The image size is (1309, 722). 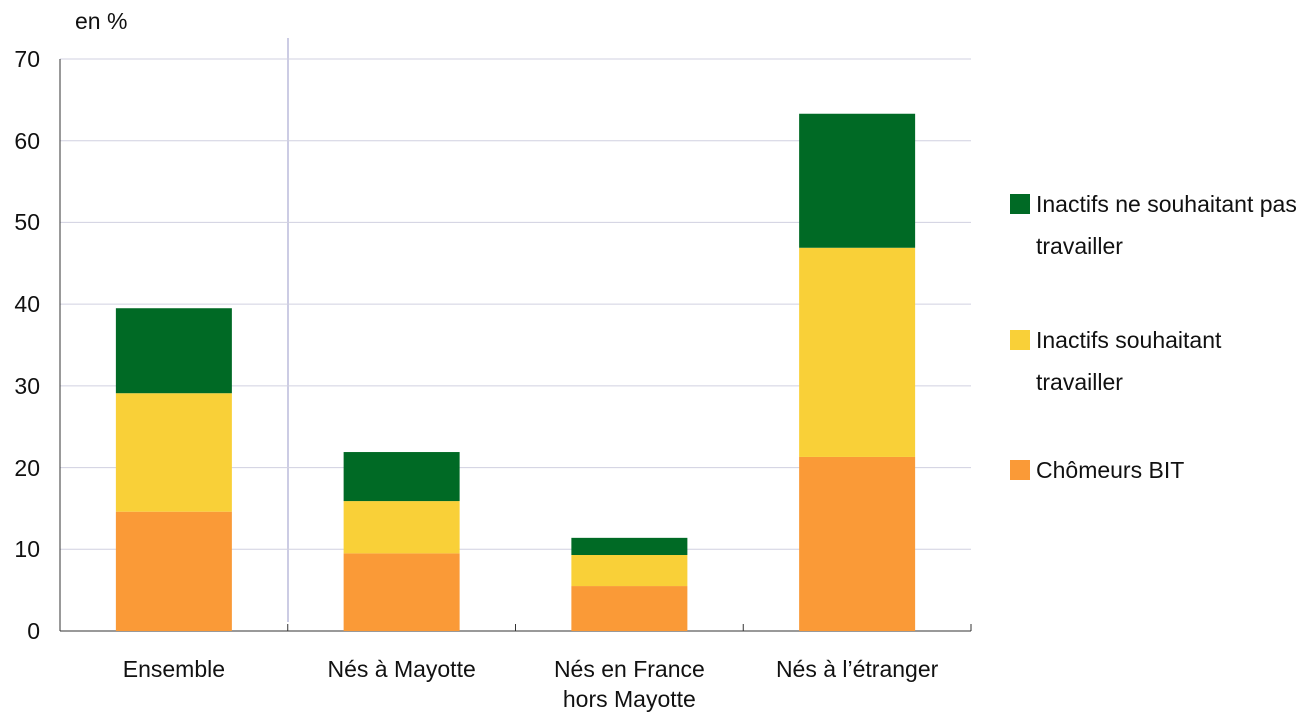 I want to click on y-tick-label: 30, so click(x=27, y=385).